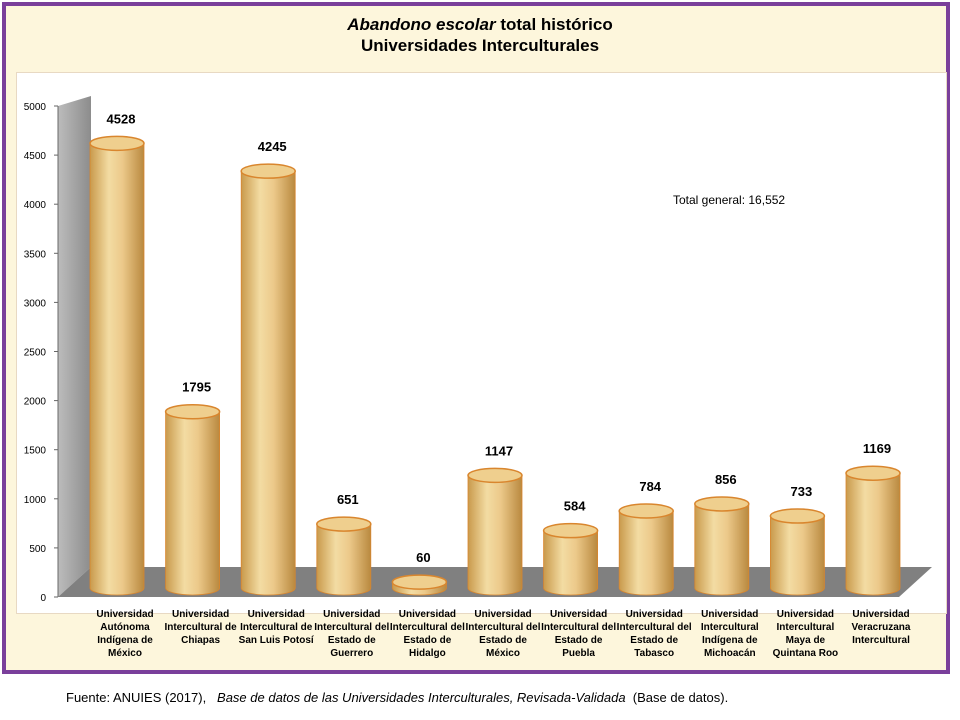 This screenshot has width=960, height=720. I want to click on total-annotation: Total general: 16,552, so click(729, 200).